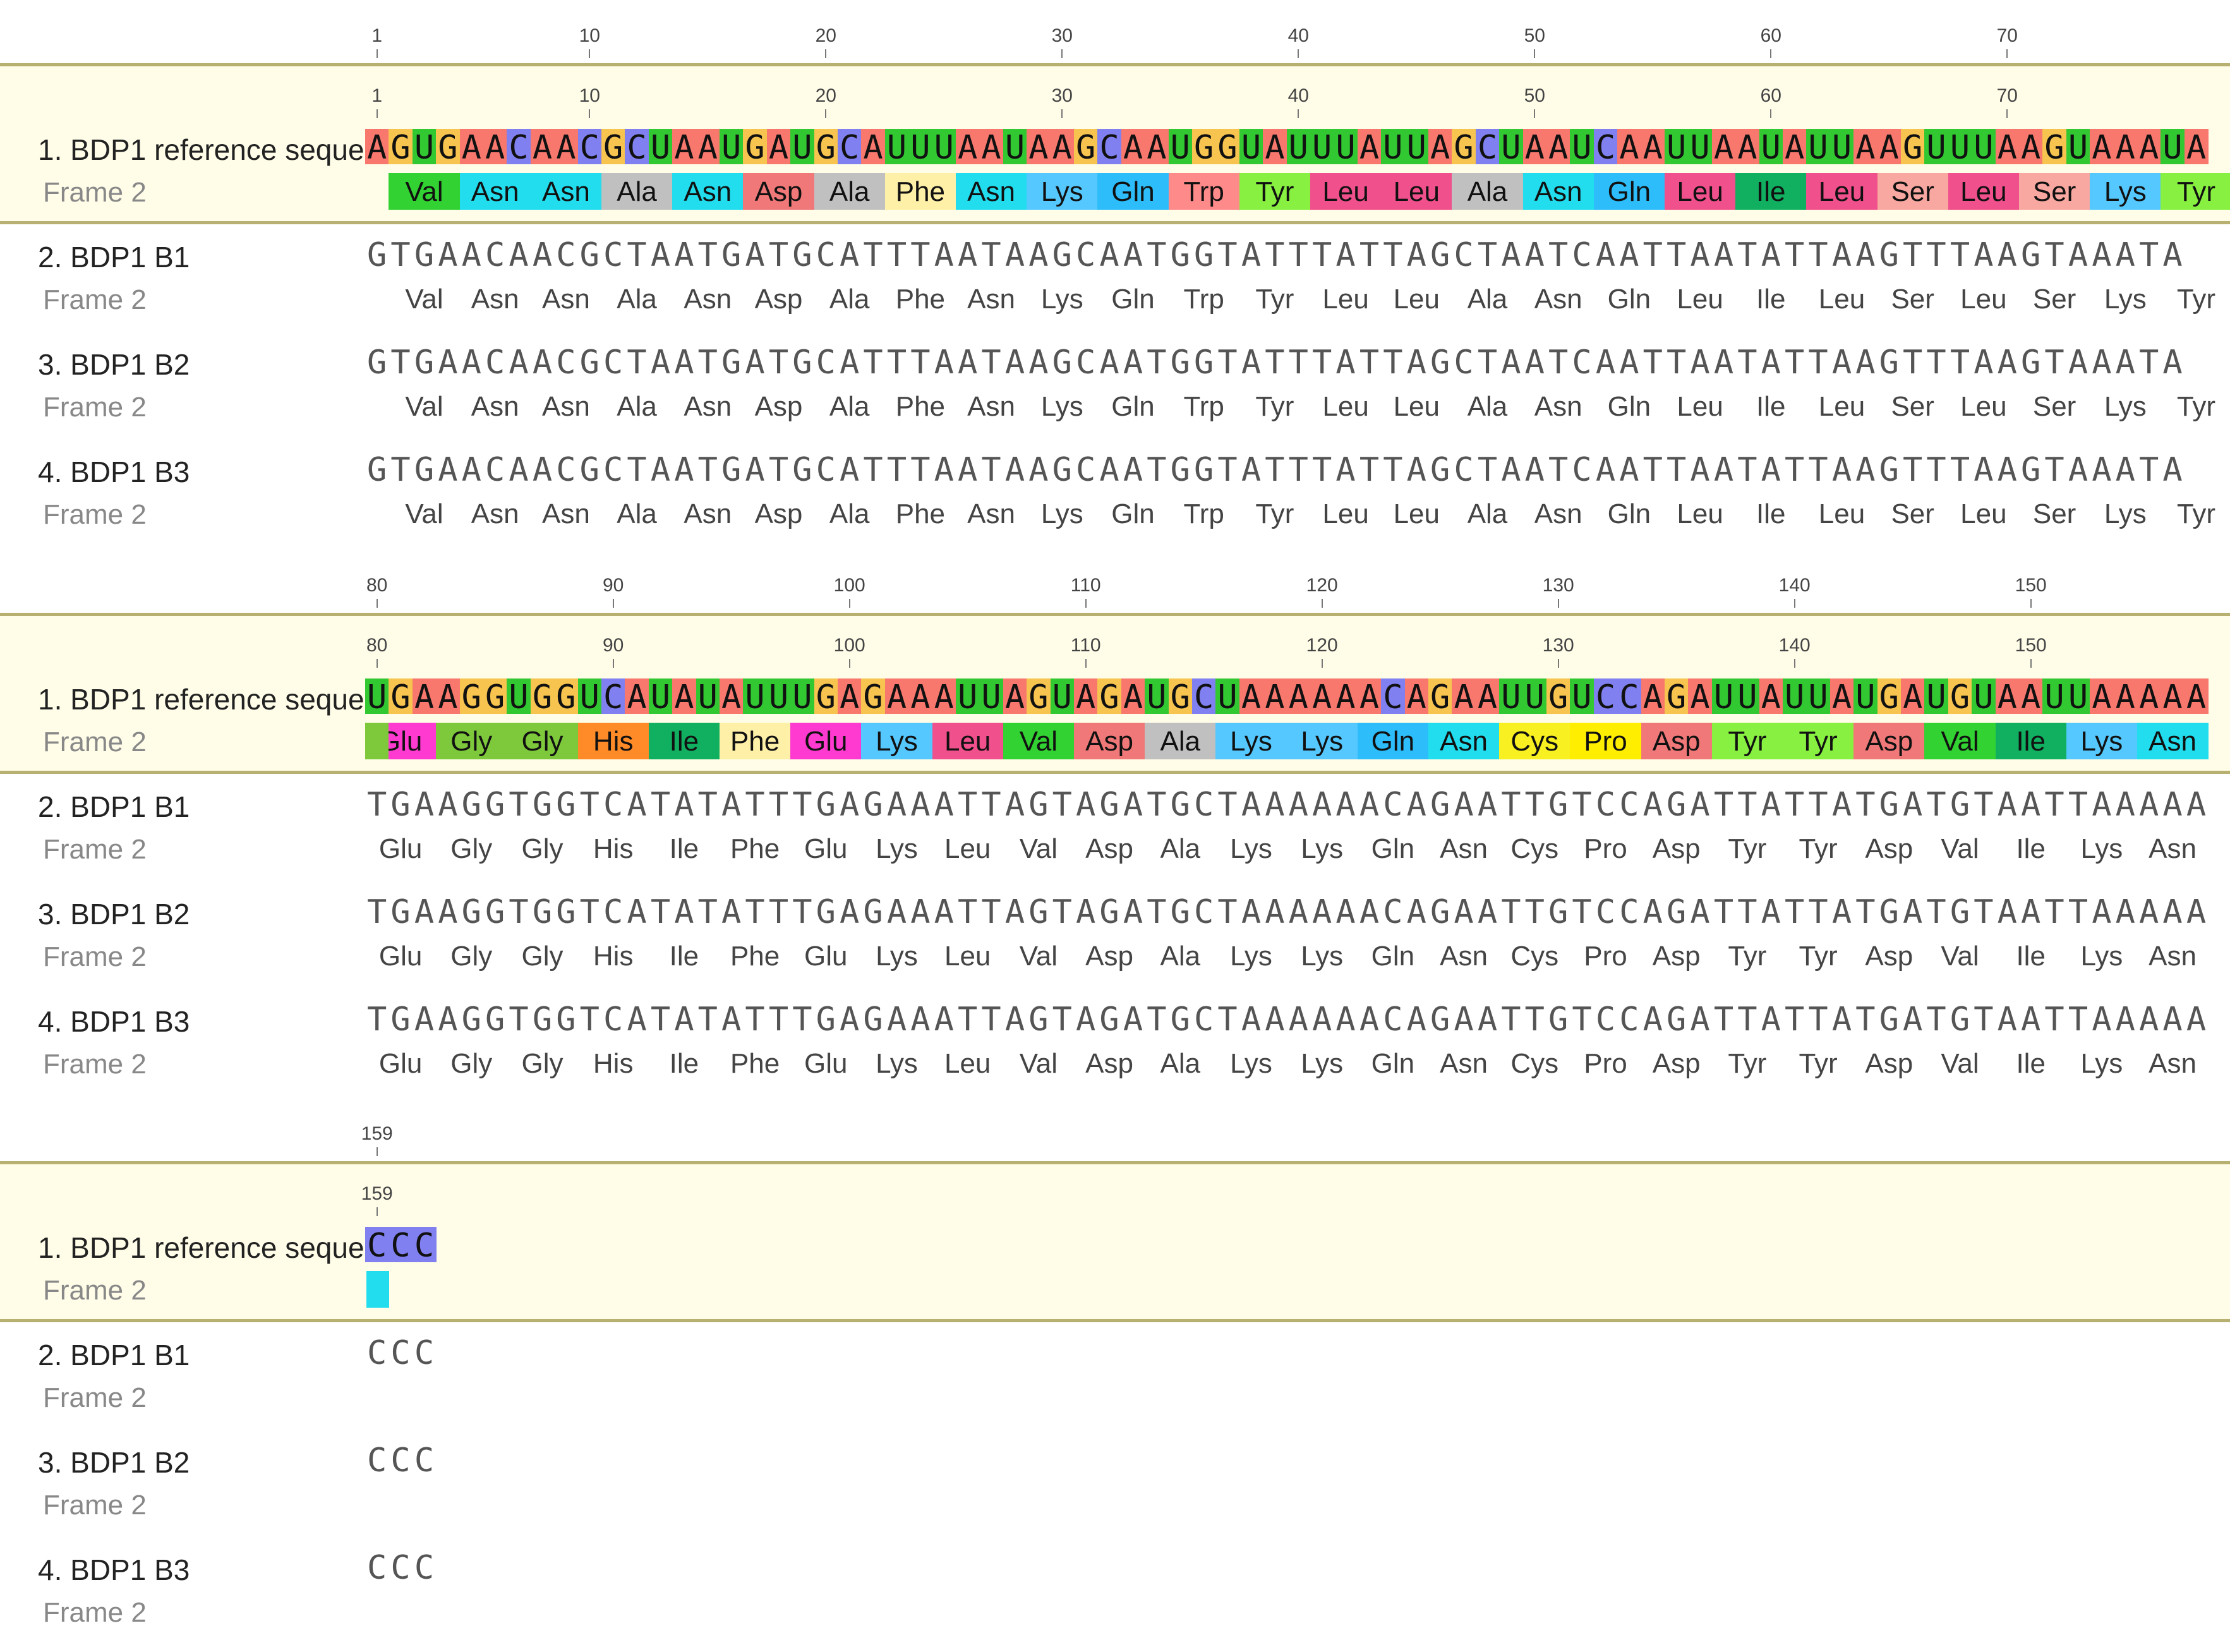 Image resolution: width=2230 pixels, height=1652 pixels. What do you see at coordinates (1487, 299) in the screenshot?
I see `amino-acid: Ala` at bounding box center [1487, 299].